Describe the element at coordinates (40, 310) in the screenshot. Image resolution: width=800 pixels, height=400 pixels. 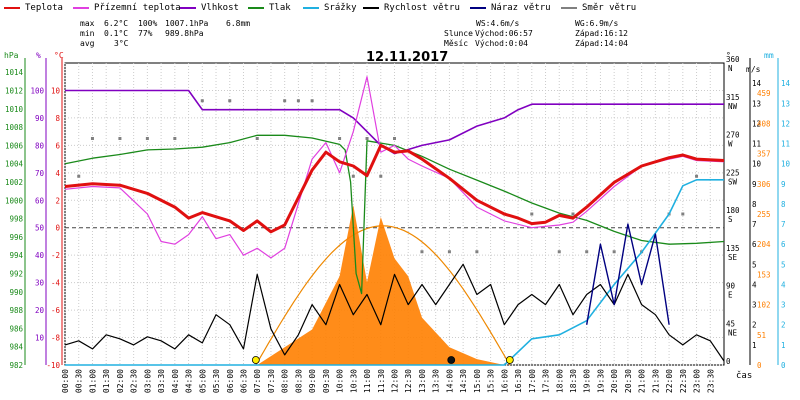
I see `humidity-tick-label: 20` at that location.